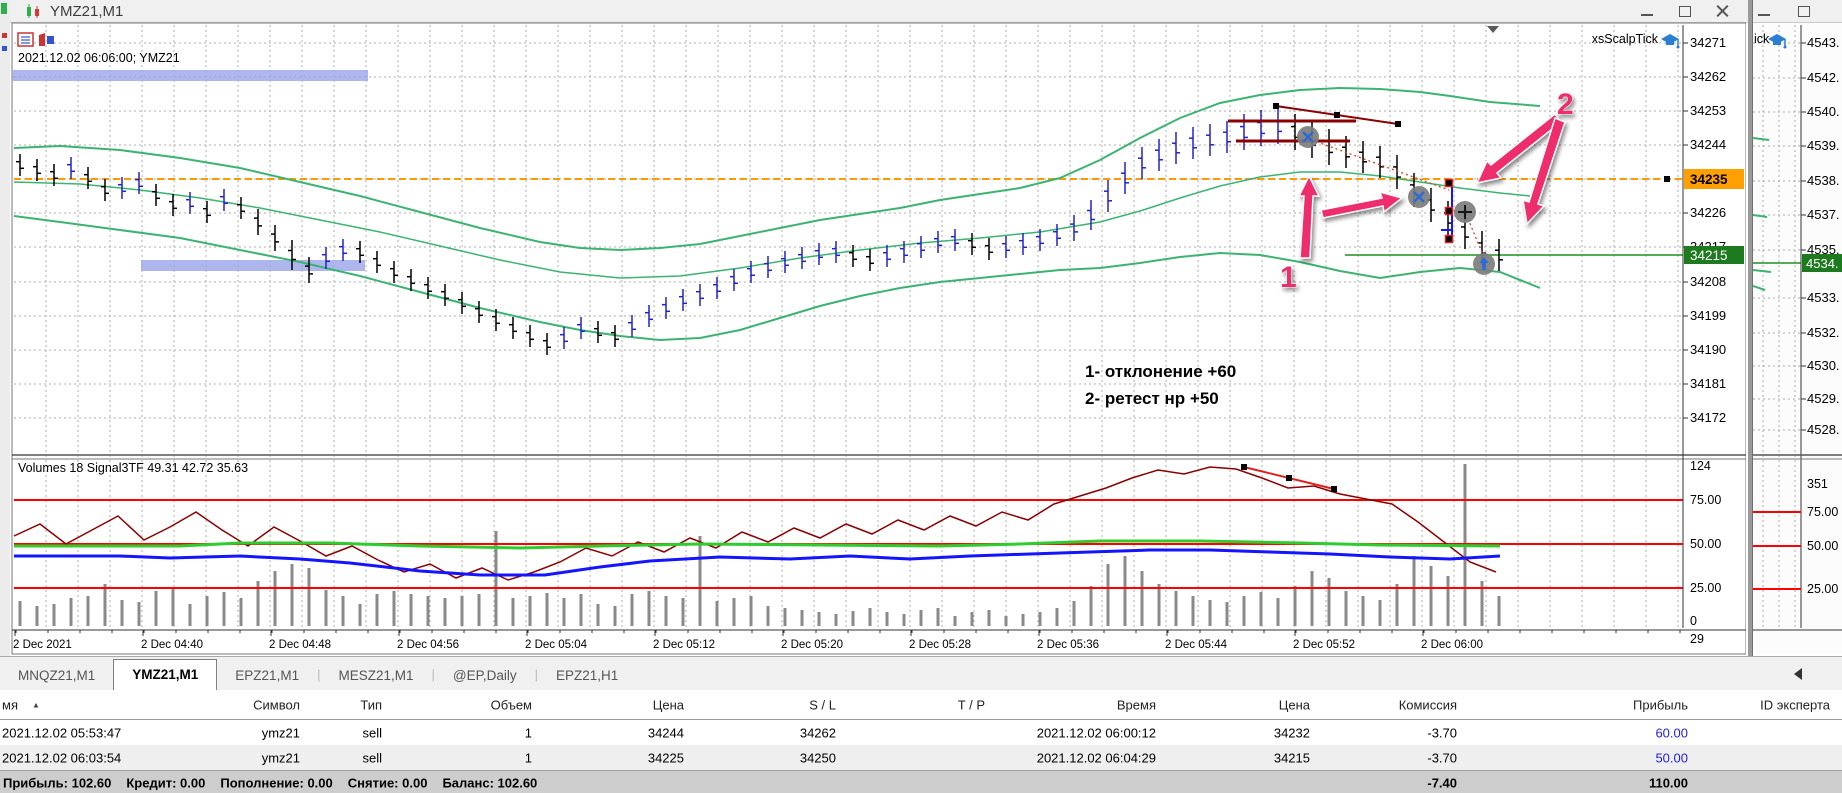  Describe the element at coordinates (812, 645) in the screenshot. I see `svg-text: 2 Dec 05:20` at that location.